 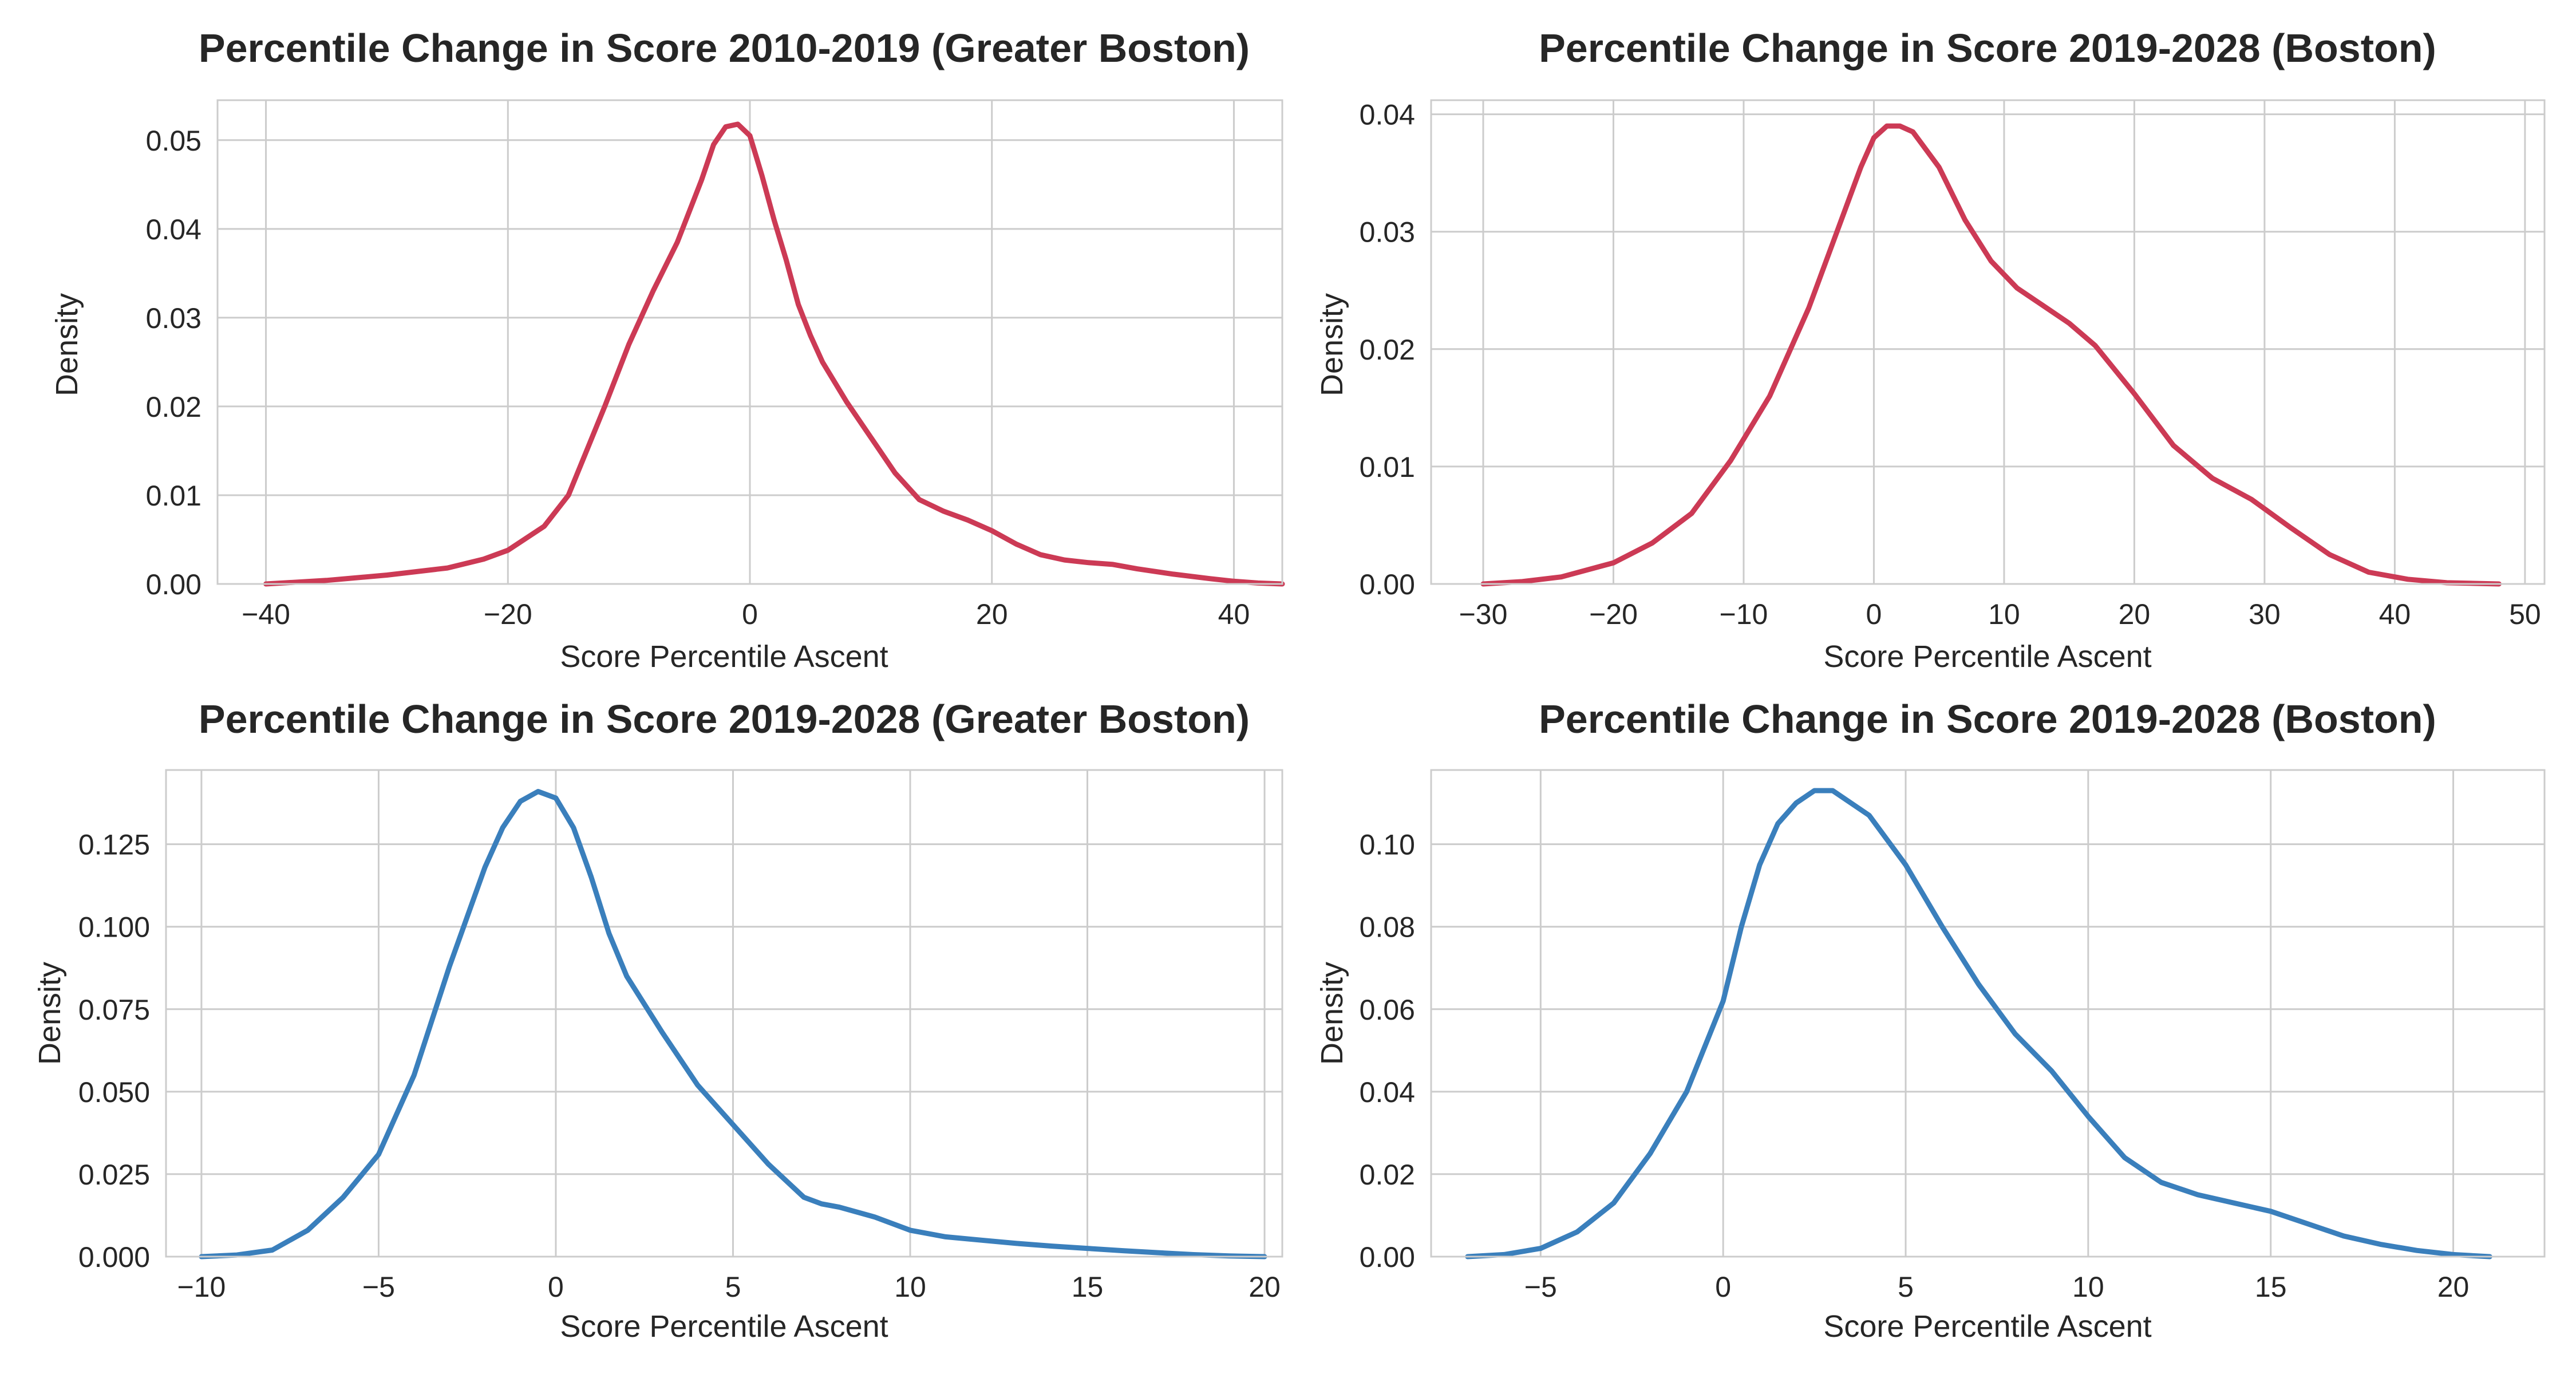 I want to click on y-tick-label: 0.025, so click(x=114, y=1175).